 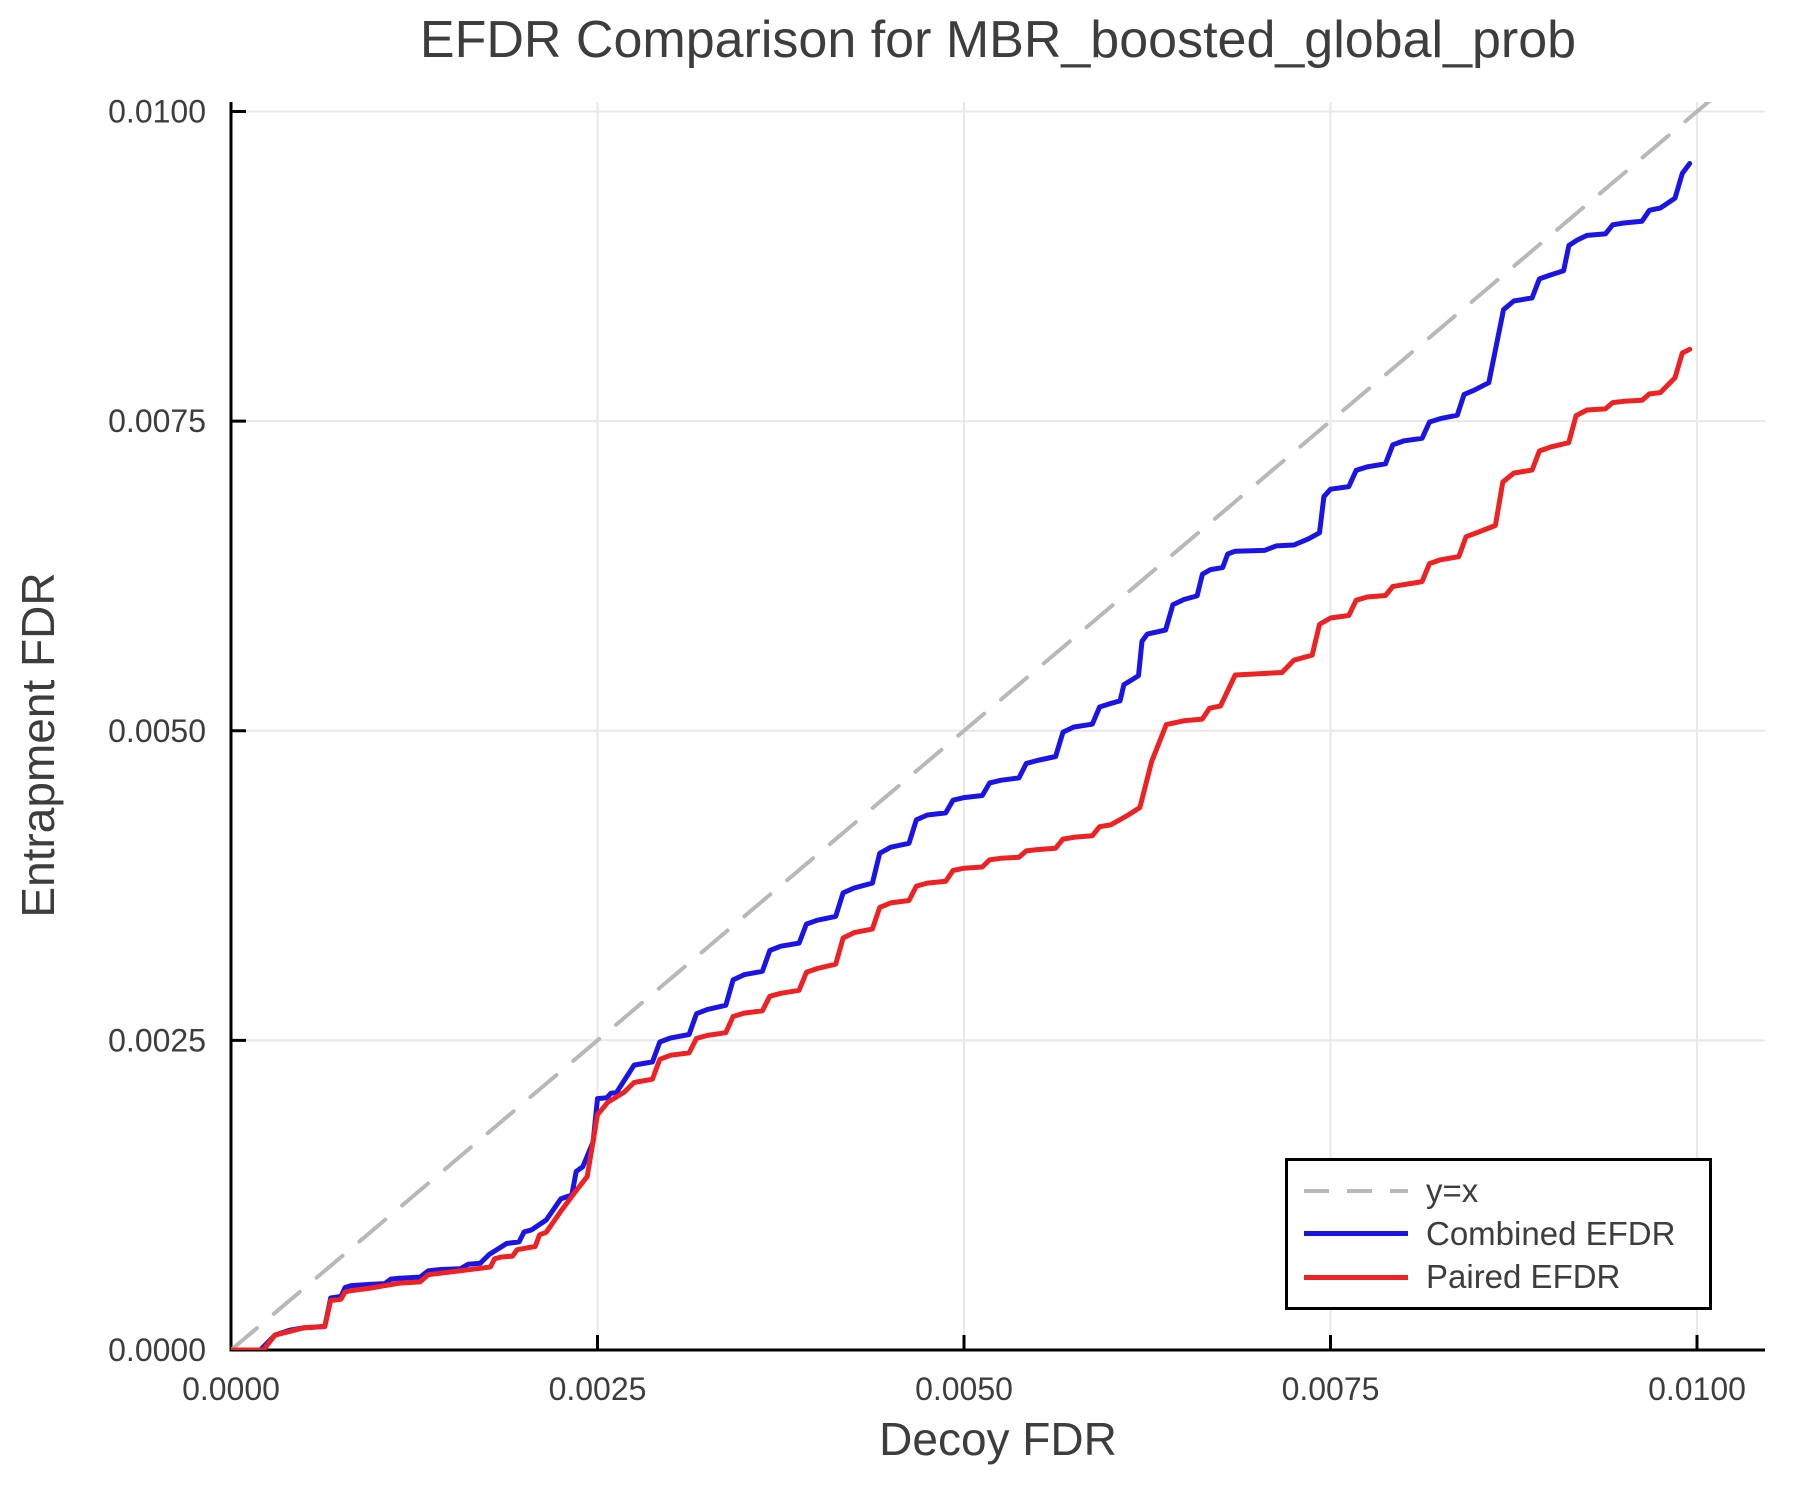 What do you see at coordinates (157, 1040) in the screenshot?
I see `y-tick-label: 0.0025` at bounding box center [157, 1040].